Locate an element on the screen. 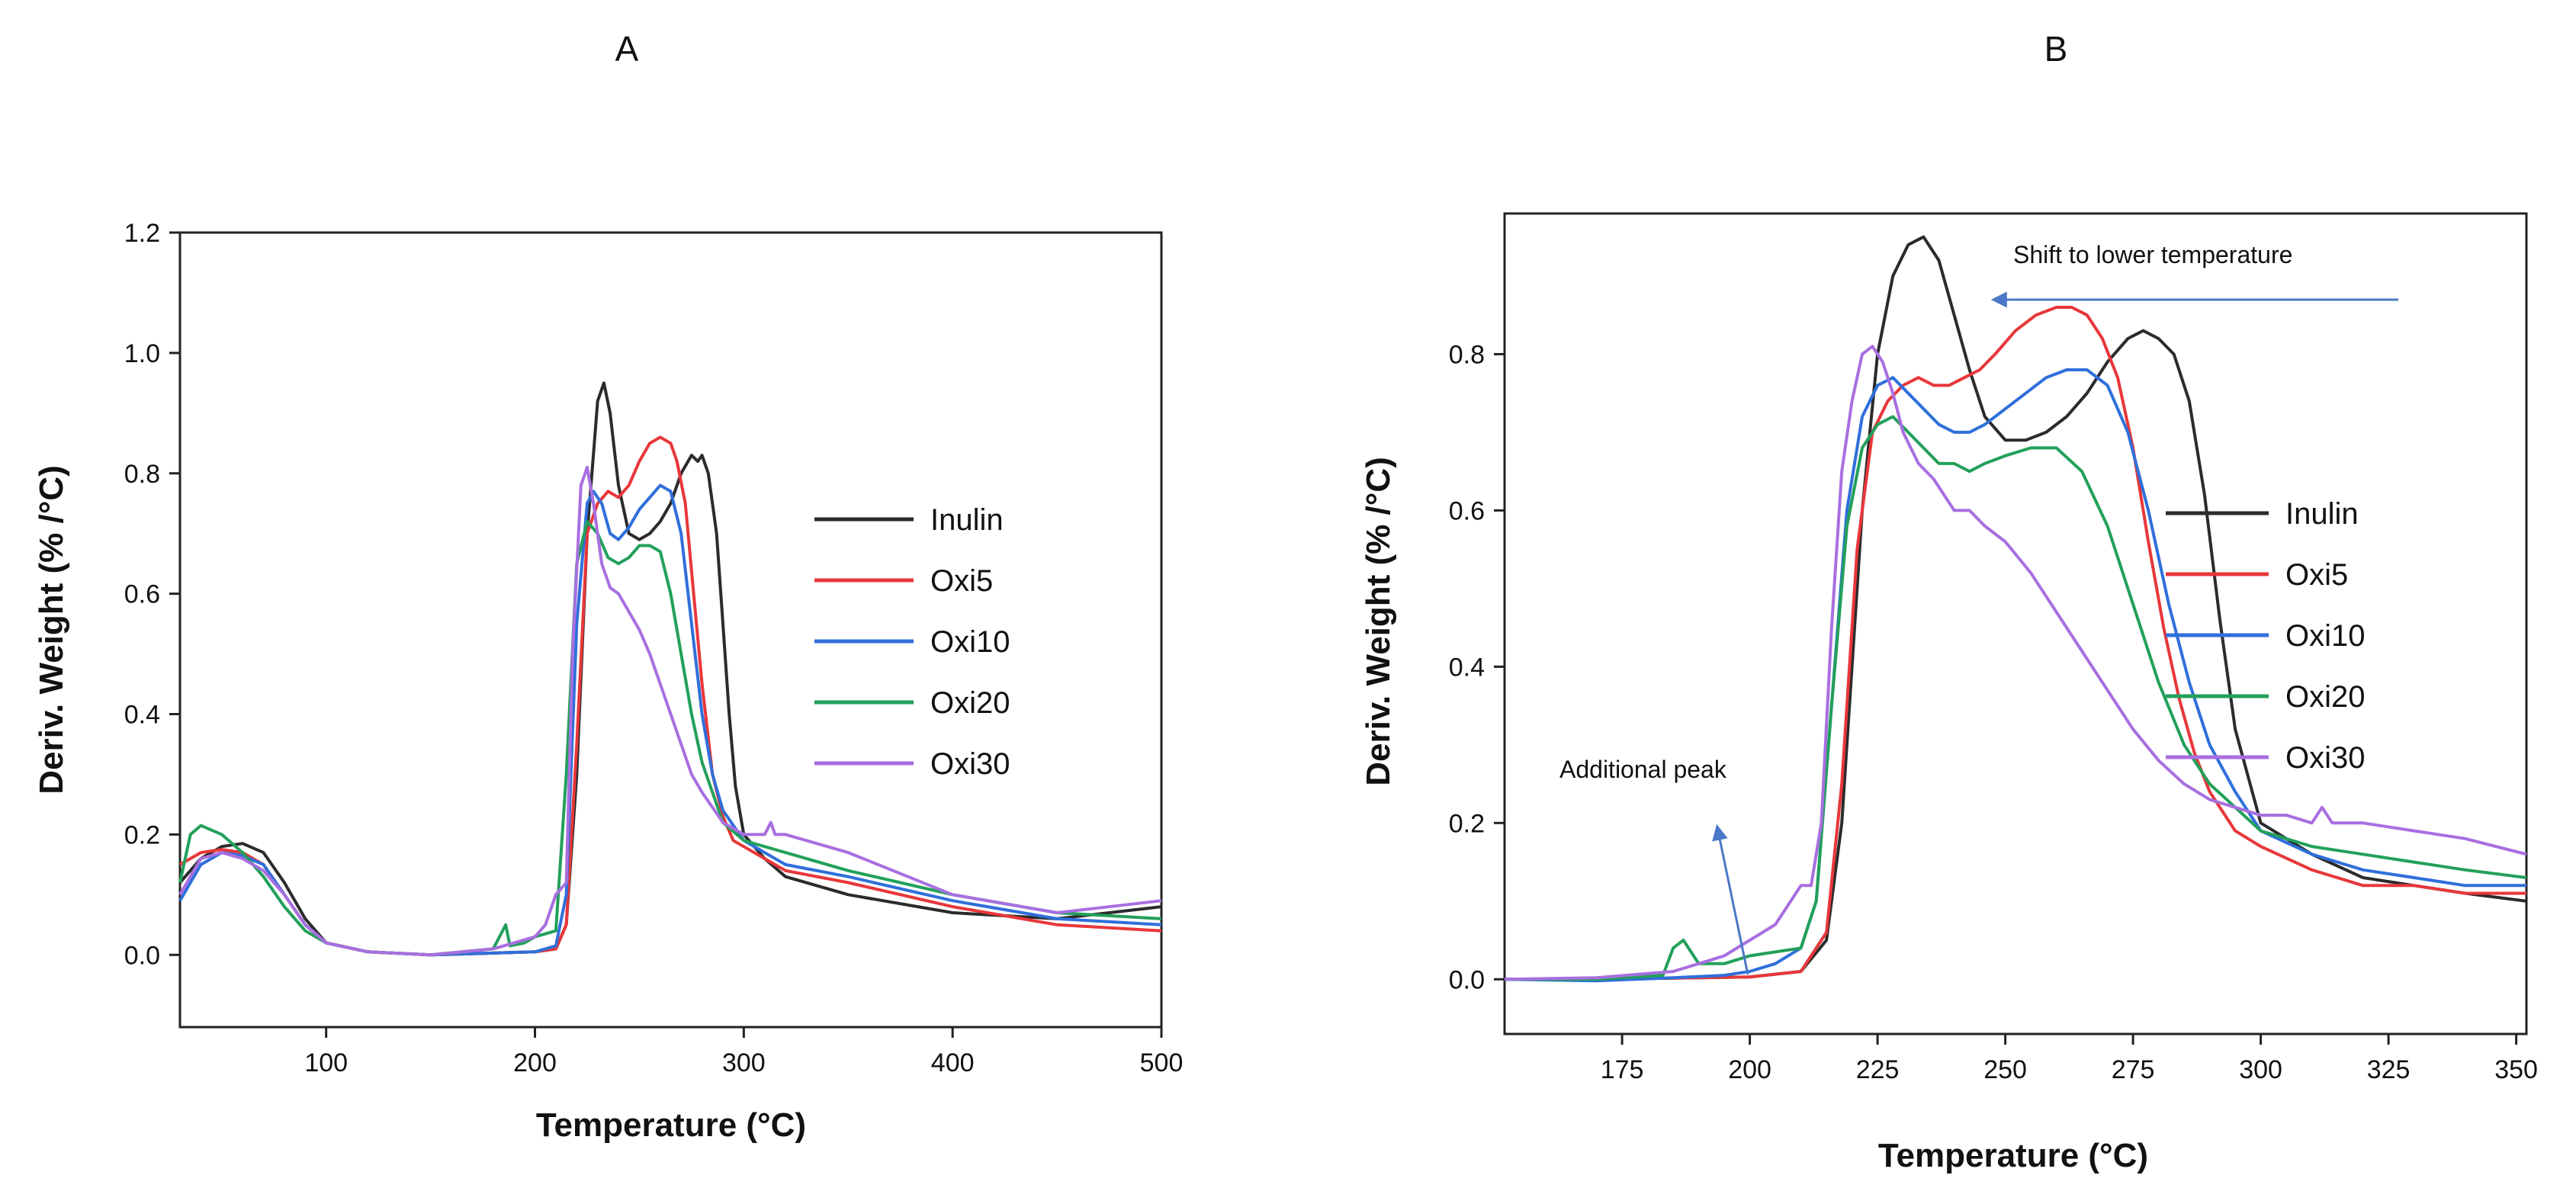  y-tick-label-a: 0.8 is located at coordinates (142, 474).